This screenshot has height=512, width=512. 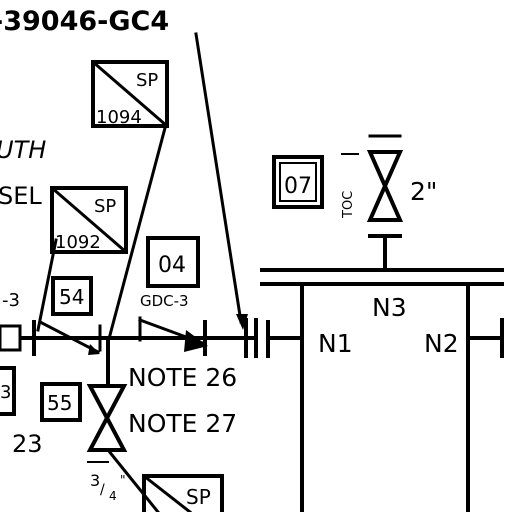 What do you see at coordinates (95, 480) in the screenshot?
I see `valve-size-num: 3` at bounding box center [95, 480].